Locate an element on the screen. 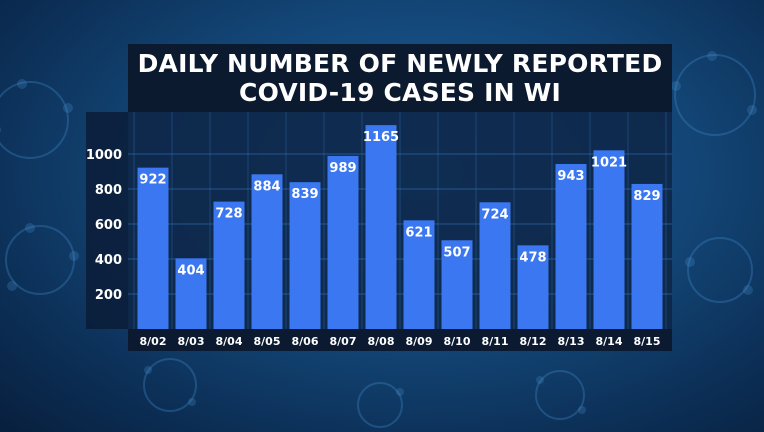 The image size is (764, 432). y-tick-label-4: 1000 is located at coordinates (104, 155).